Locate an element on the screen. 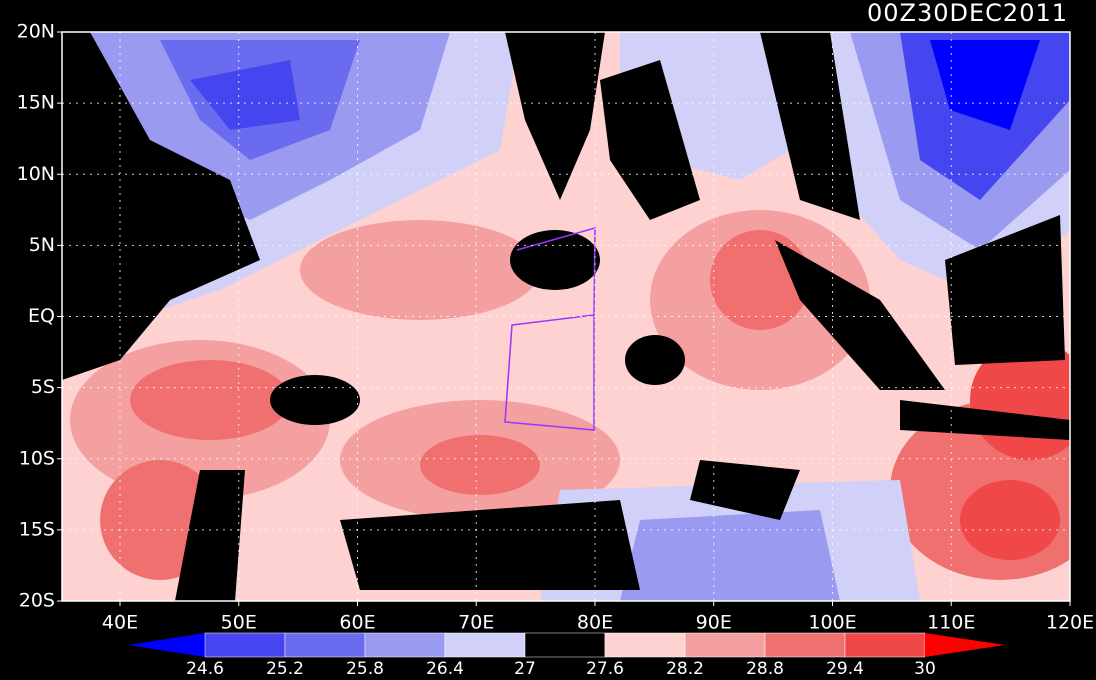  colorbar-label: 26.4 is located at coordinates (445, 669).